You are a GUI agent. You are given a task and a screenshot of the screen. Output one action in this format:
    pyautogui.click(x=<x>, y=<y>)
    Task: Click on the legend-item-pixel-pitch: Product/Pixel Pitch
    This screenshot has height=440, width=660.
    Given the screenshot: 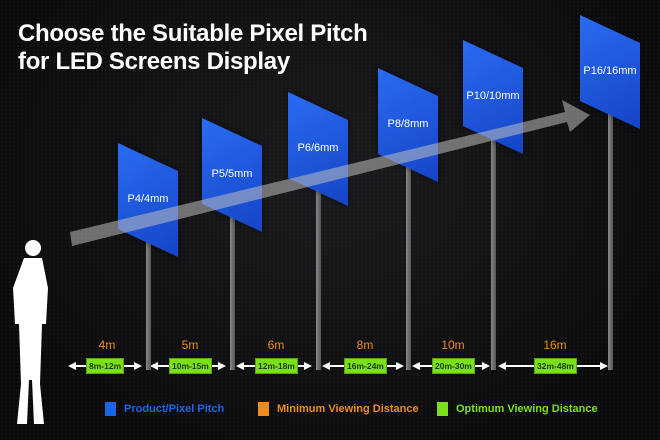 What is the action you would take?
    pyautogui.click(x=164, y=409)
    